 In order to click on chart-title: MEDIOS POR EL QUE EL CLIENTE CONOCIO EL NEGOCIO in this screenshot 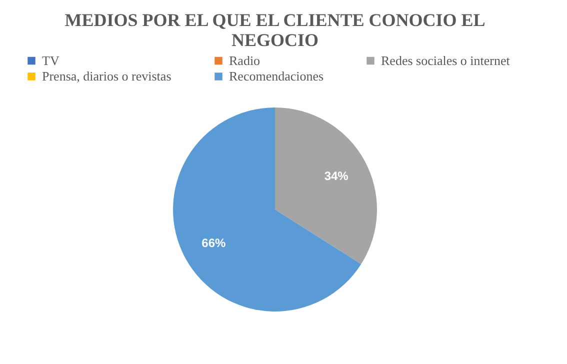, I will do `click(275, 30)`.